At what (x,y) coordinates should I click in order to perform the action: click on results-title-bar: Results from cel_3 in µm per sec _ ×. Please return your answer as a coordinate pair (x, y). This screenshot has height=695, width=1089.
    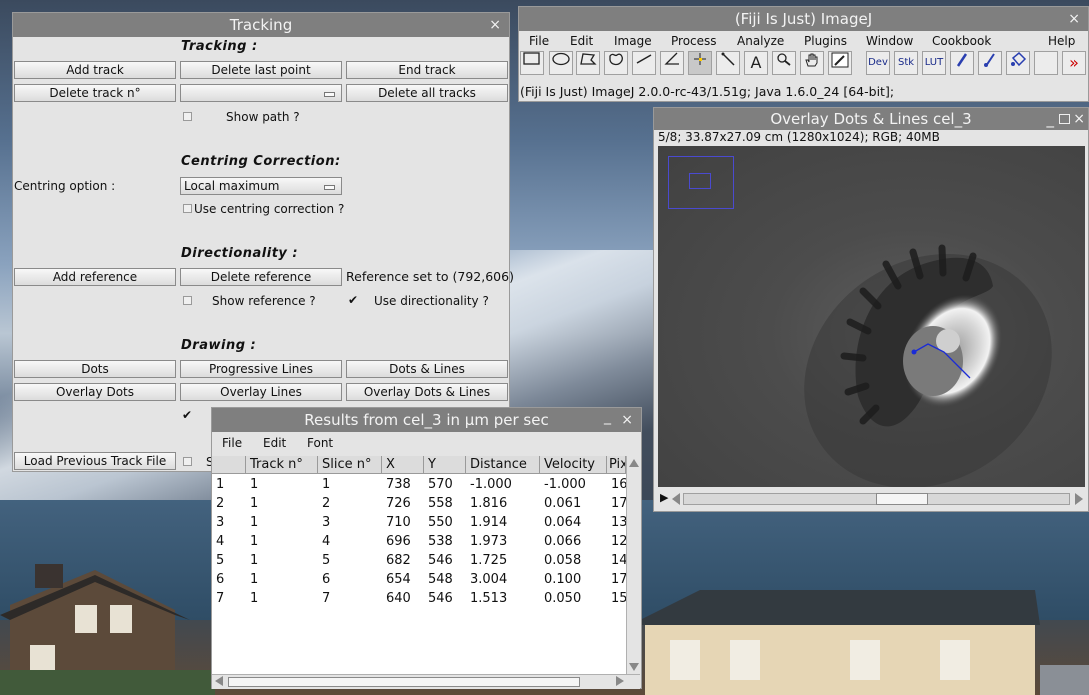
    Looking at the image, I should click on (426, 420).